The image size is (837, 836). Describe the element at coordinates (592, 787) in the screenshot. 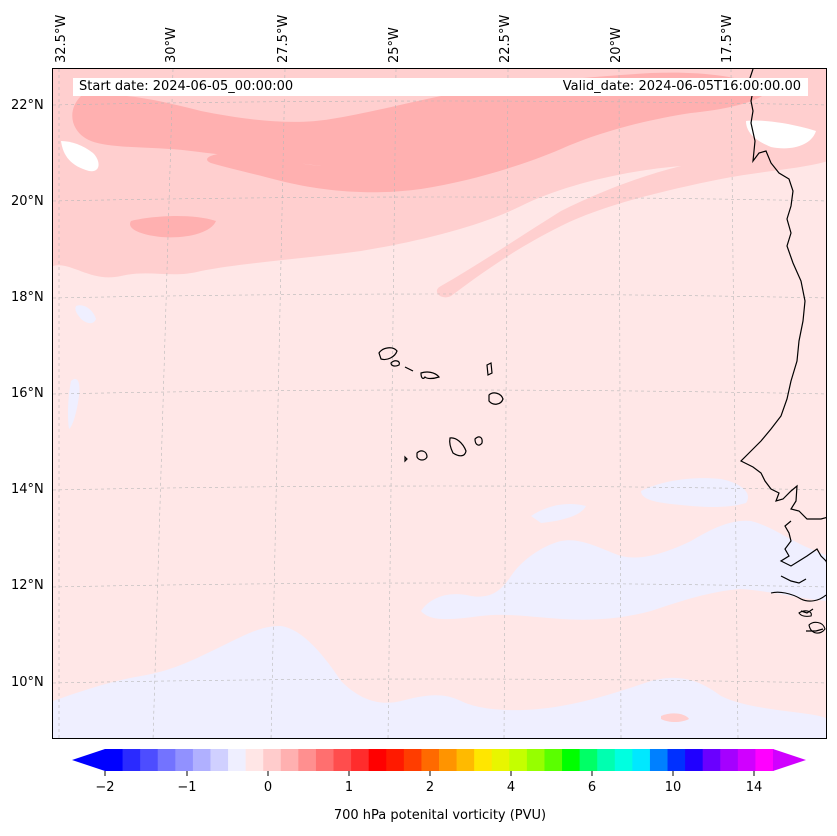

I see `colorbar-tick-label: 6` at that location.